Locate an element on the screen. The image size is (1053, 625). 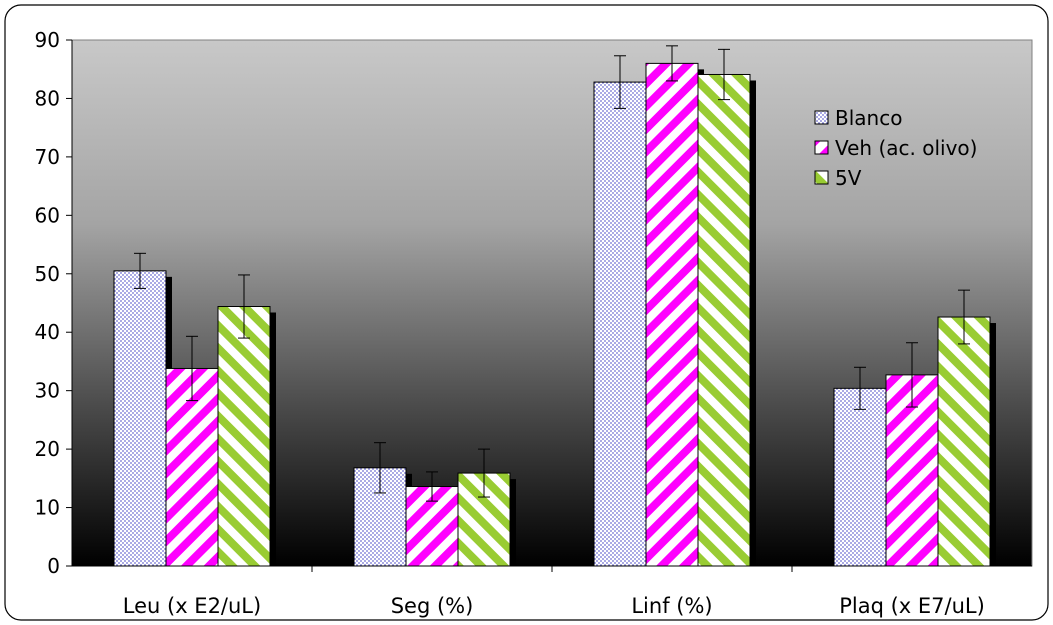
y-tick-label: 0 is located at coordinates (53, 566).